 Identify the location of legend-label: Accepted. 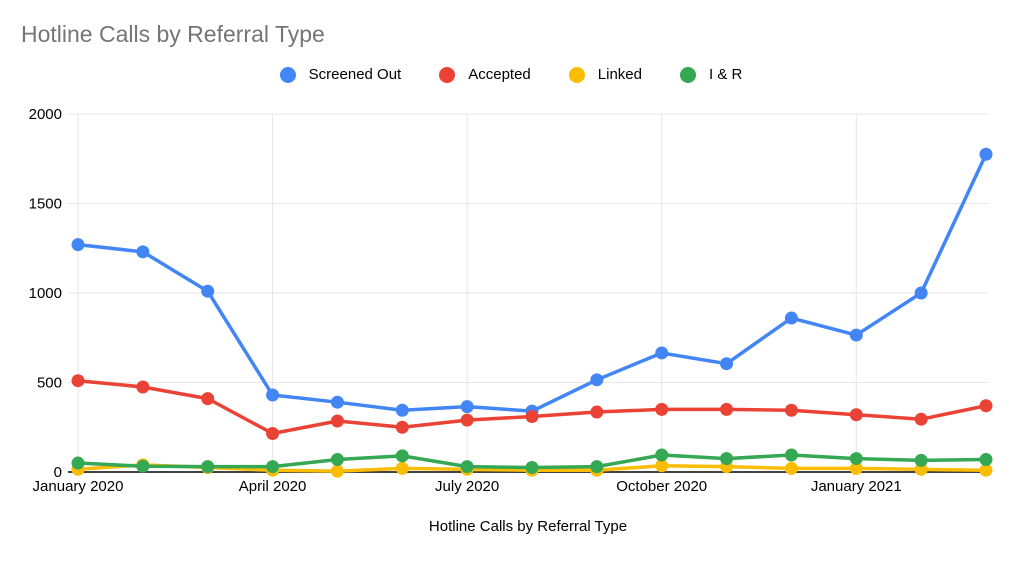
(499, 74).